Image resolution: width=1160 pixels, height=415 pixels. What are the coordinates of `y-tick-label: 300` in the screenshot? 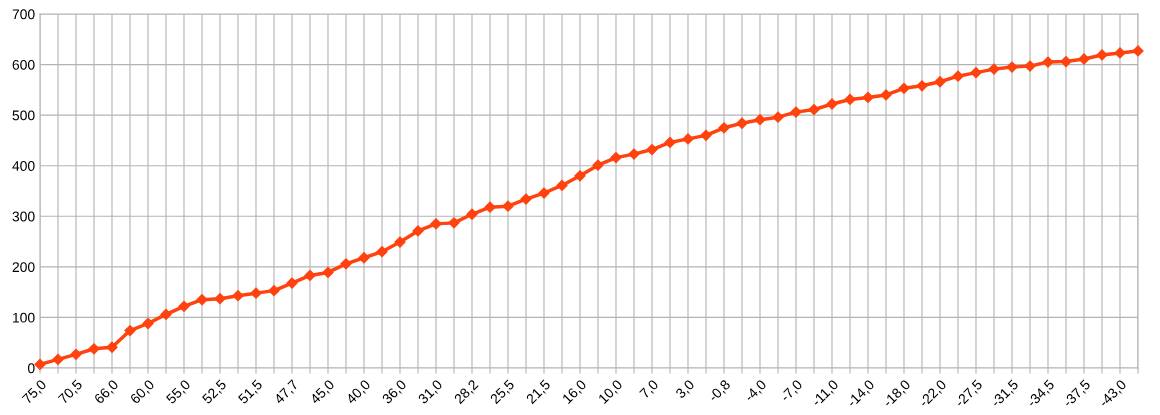 It's located at (23, 216).